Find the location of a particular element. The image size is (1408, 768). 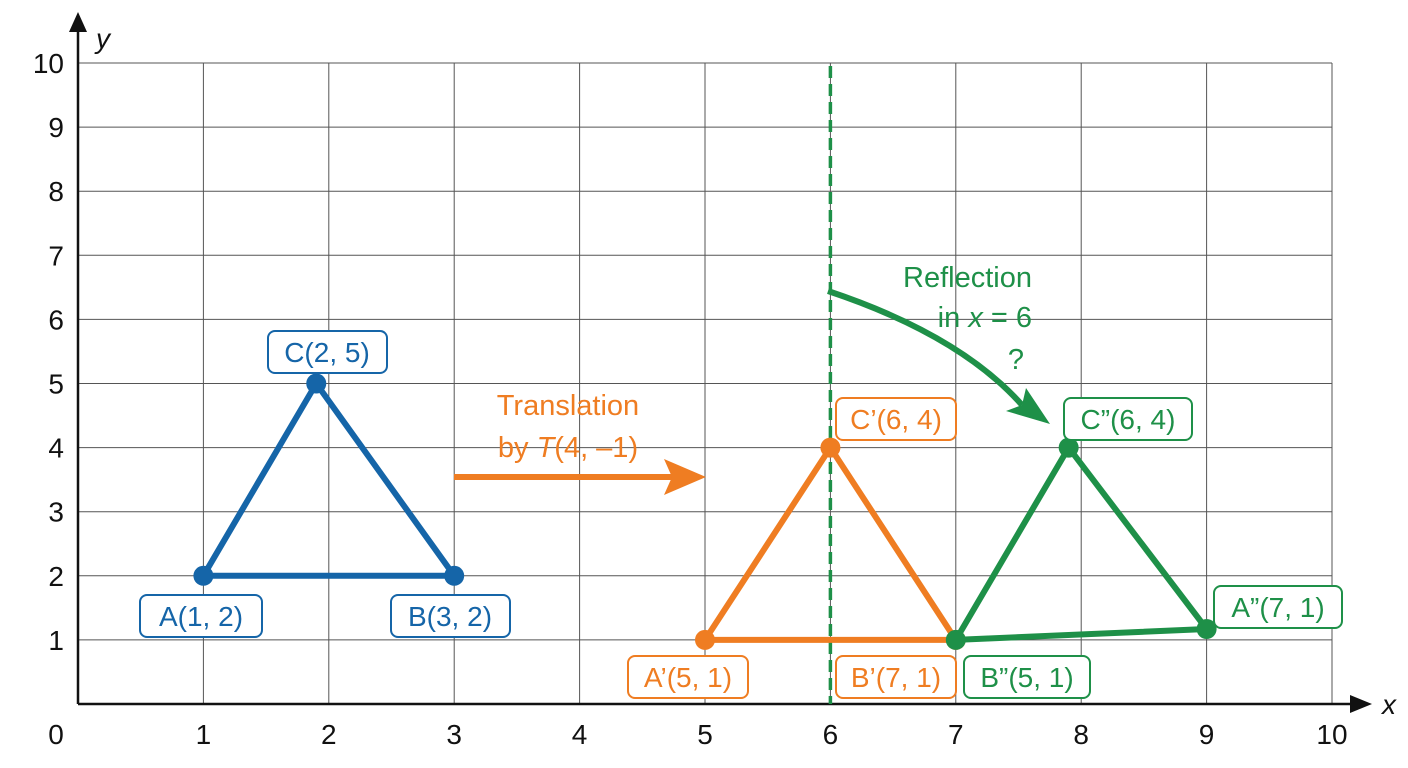

label-a-double-prime-box is located at coordinates (1278, 607).